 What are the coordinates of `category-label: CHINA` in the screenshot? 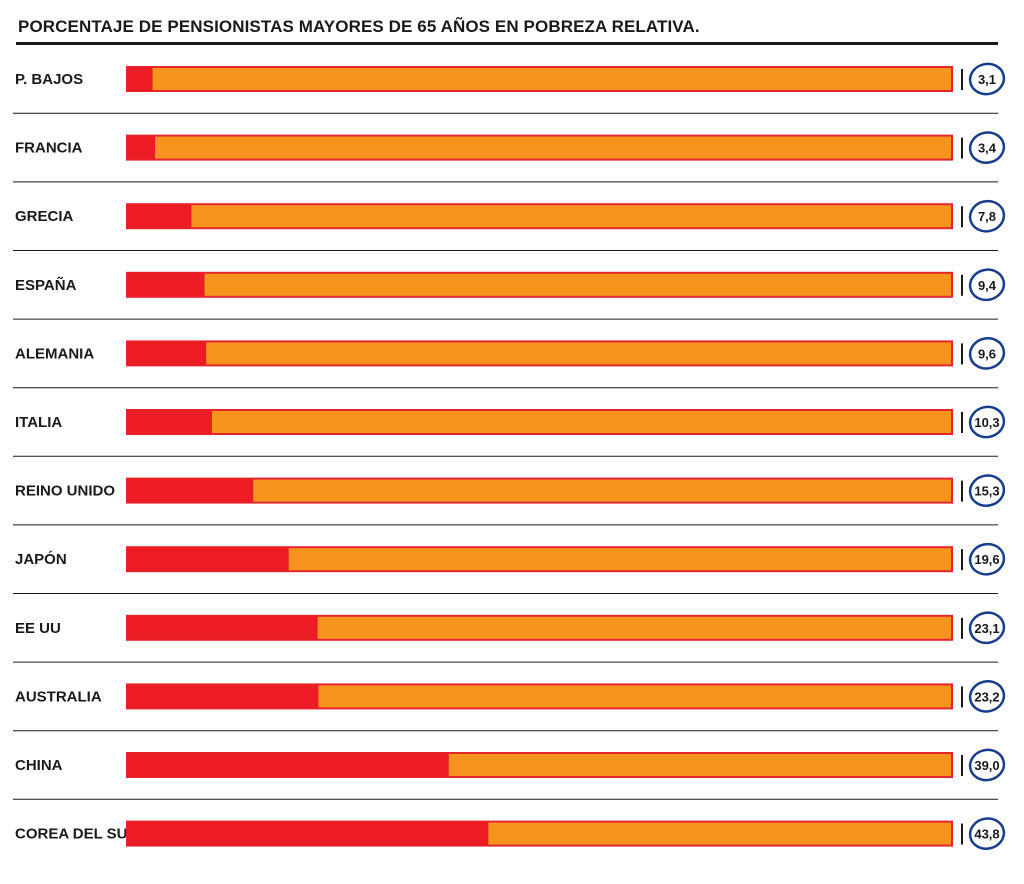 It's located at (39, 765).